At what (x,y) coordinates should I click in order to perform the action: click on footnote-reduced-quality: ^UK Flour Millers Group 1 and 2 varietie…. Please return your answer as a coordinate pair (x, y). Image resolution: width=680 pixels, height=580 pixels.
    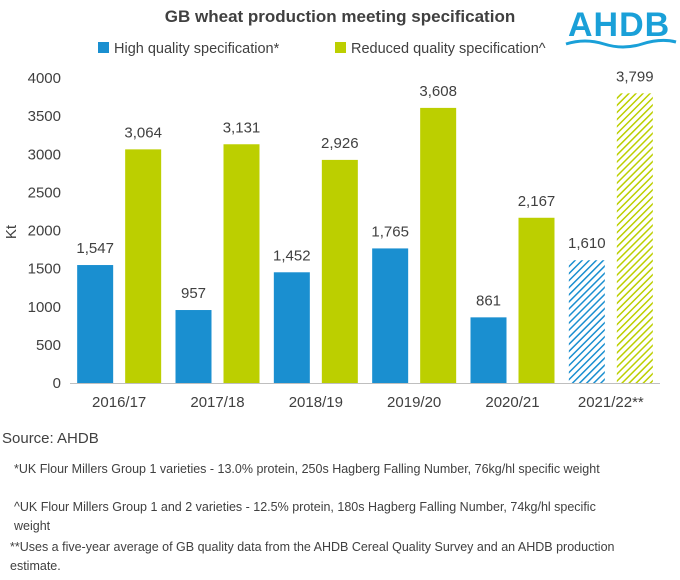
    Looking at the image, I should click on (305, 516).